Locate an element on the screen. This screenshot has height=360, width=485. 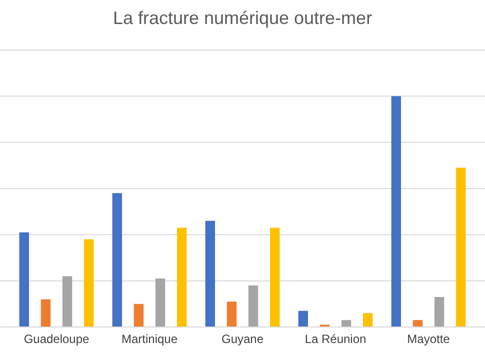
x-tick-label: Guadeloupe is located at coordinates (57, 339).